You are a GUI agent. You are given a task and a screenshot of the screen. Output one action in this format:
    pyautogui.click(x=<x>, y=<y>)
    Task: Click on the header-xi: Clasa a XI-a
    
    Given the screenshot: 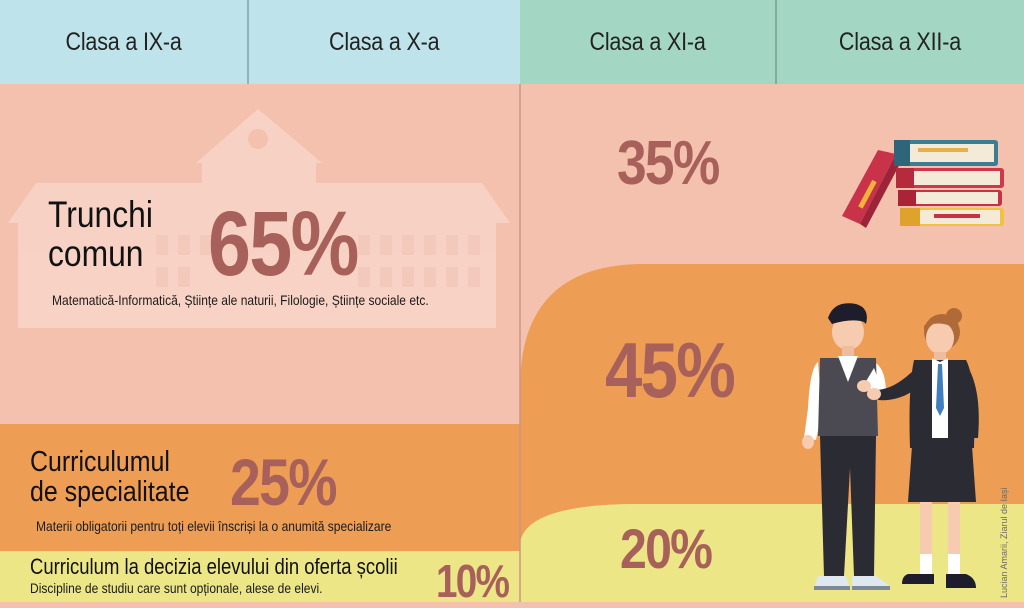 What is the action you would take?
    pyautogui.click(x=648, y=42)
    